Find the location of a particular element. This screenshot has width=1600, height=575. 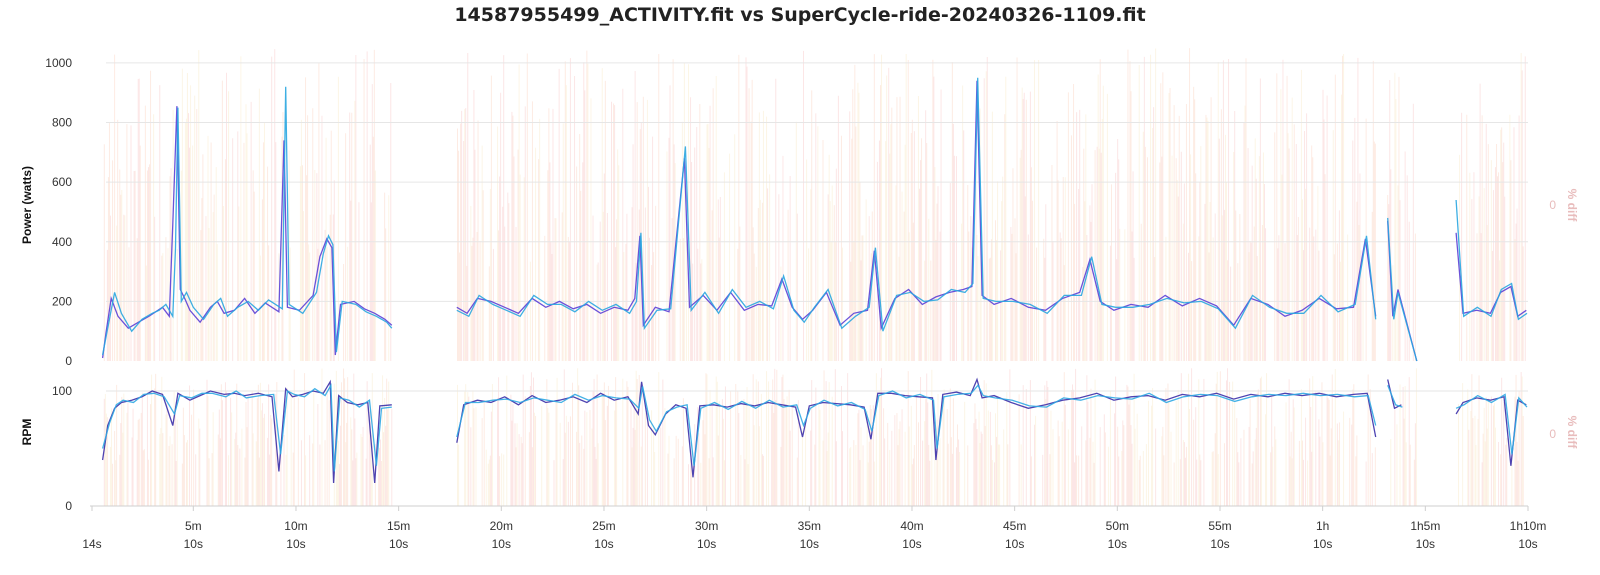

power-y-tick-label: 200 is located at coordinates (62, 301).